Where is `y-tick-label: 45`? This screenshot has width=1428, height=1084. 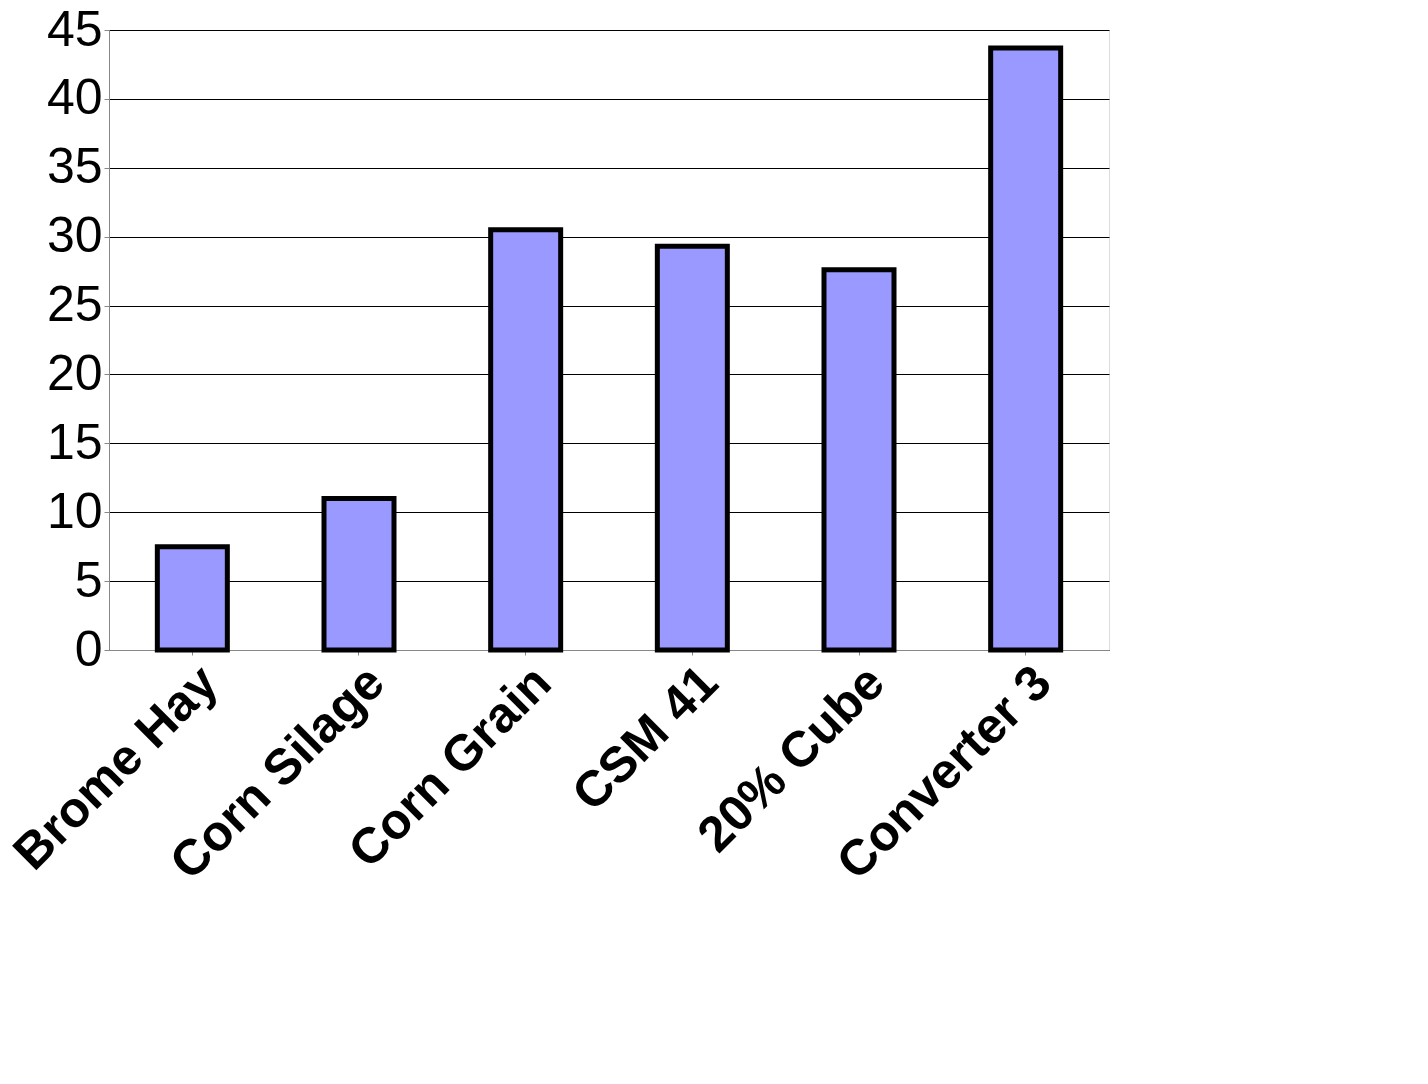
y-tick-label: 45 is located at coordinates (74, 28).